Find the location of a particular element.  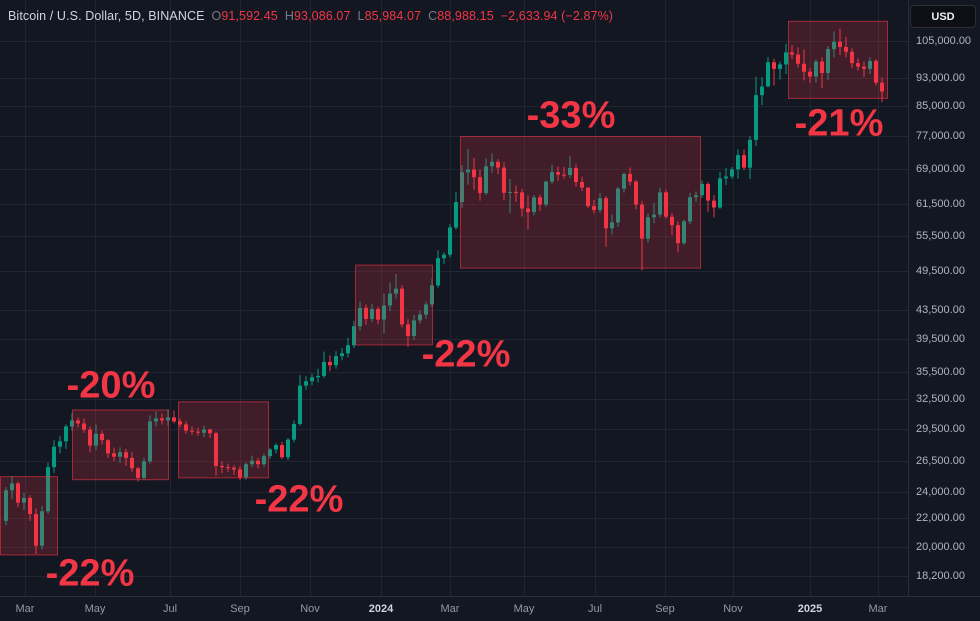

price-axis-label: 105,000.00 is located at coordinates (944, 41).